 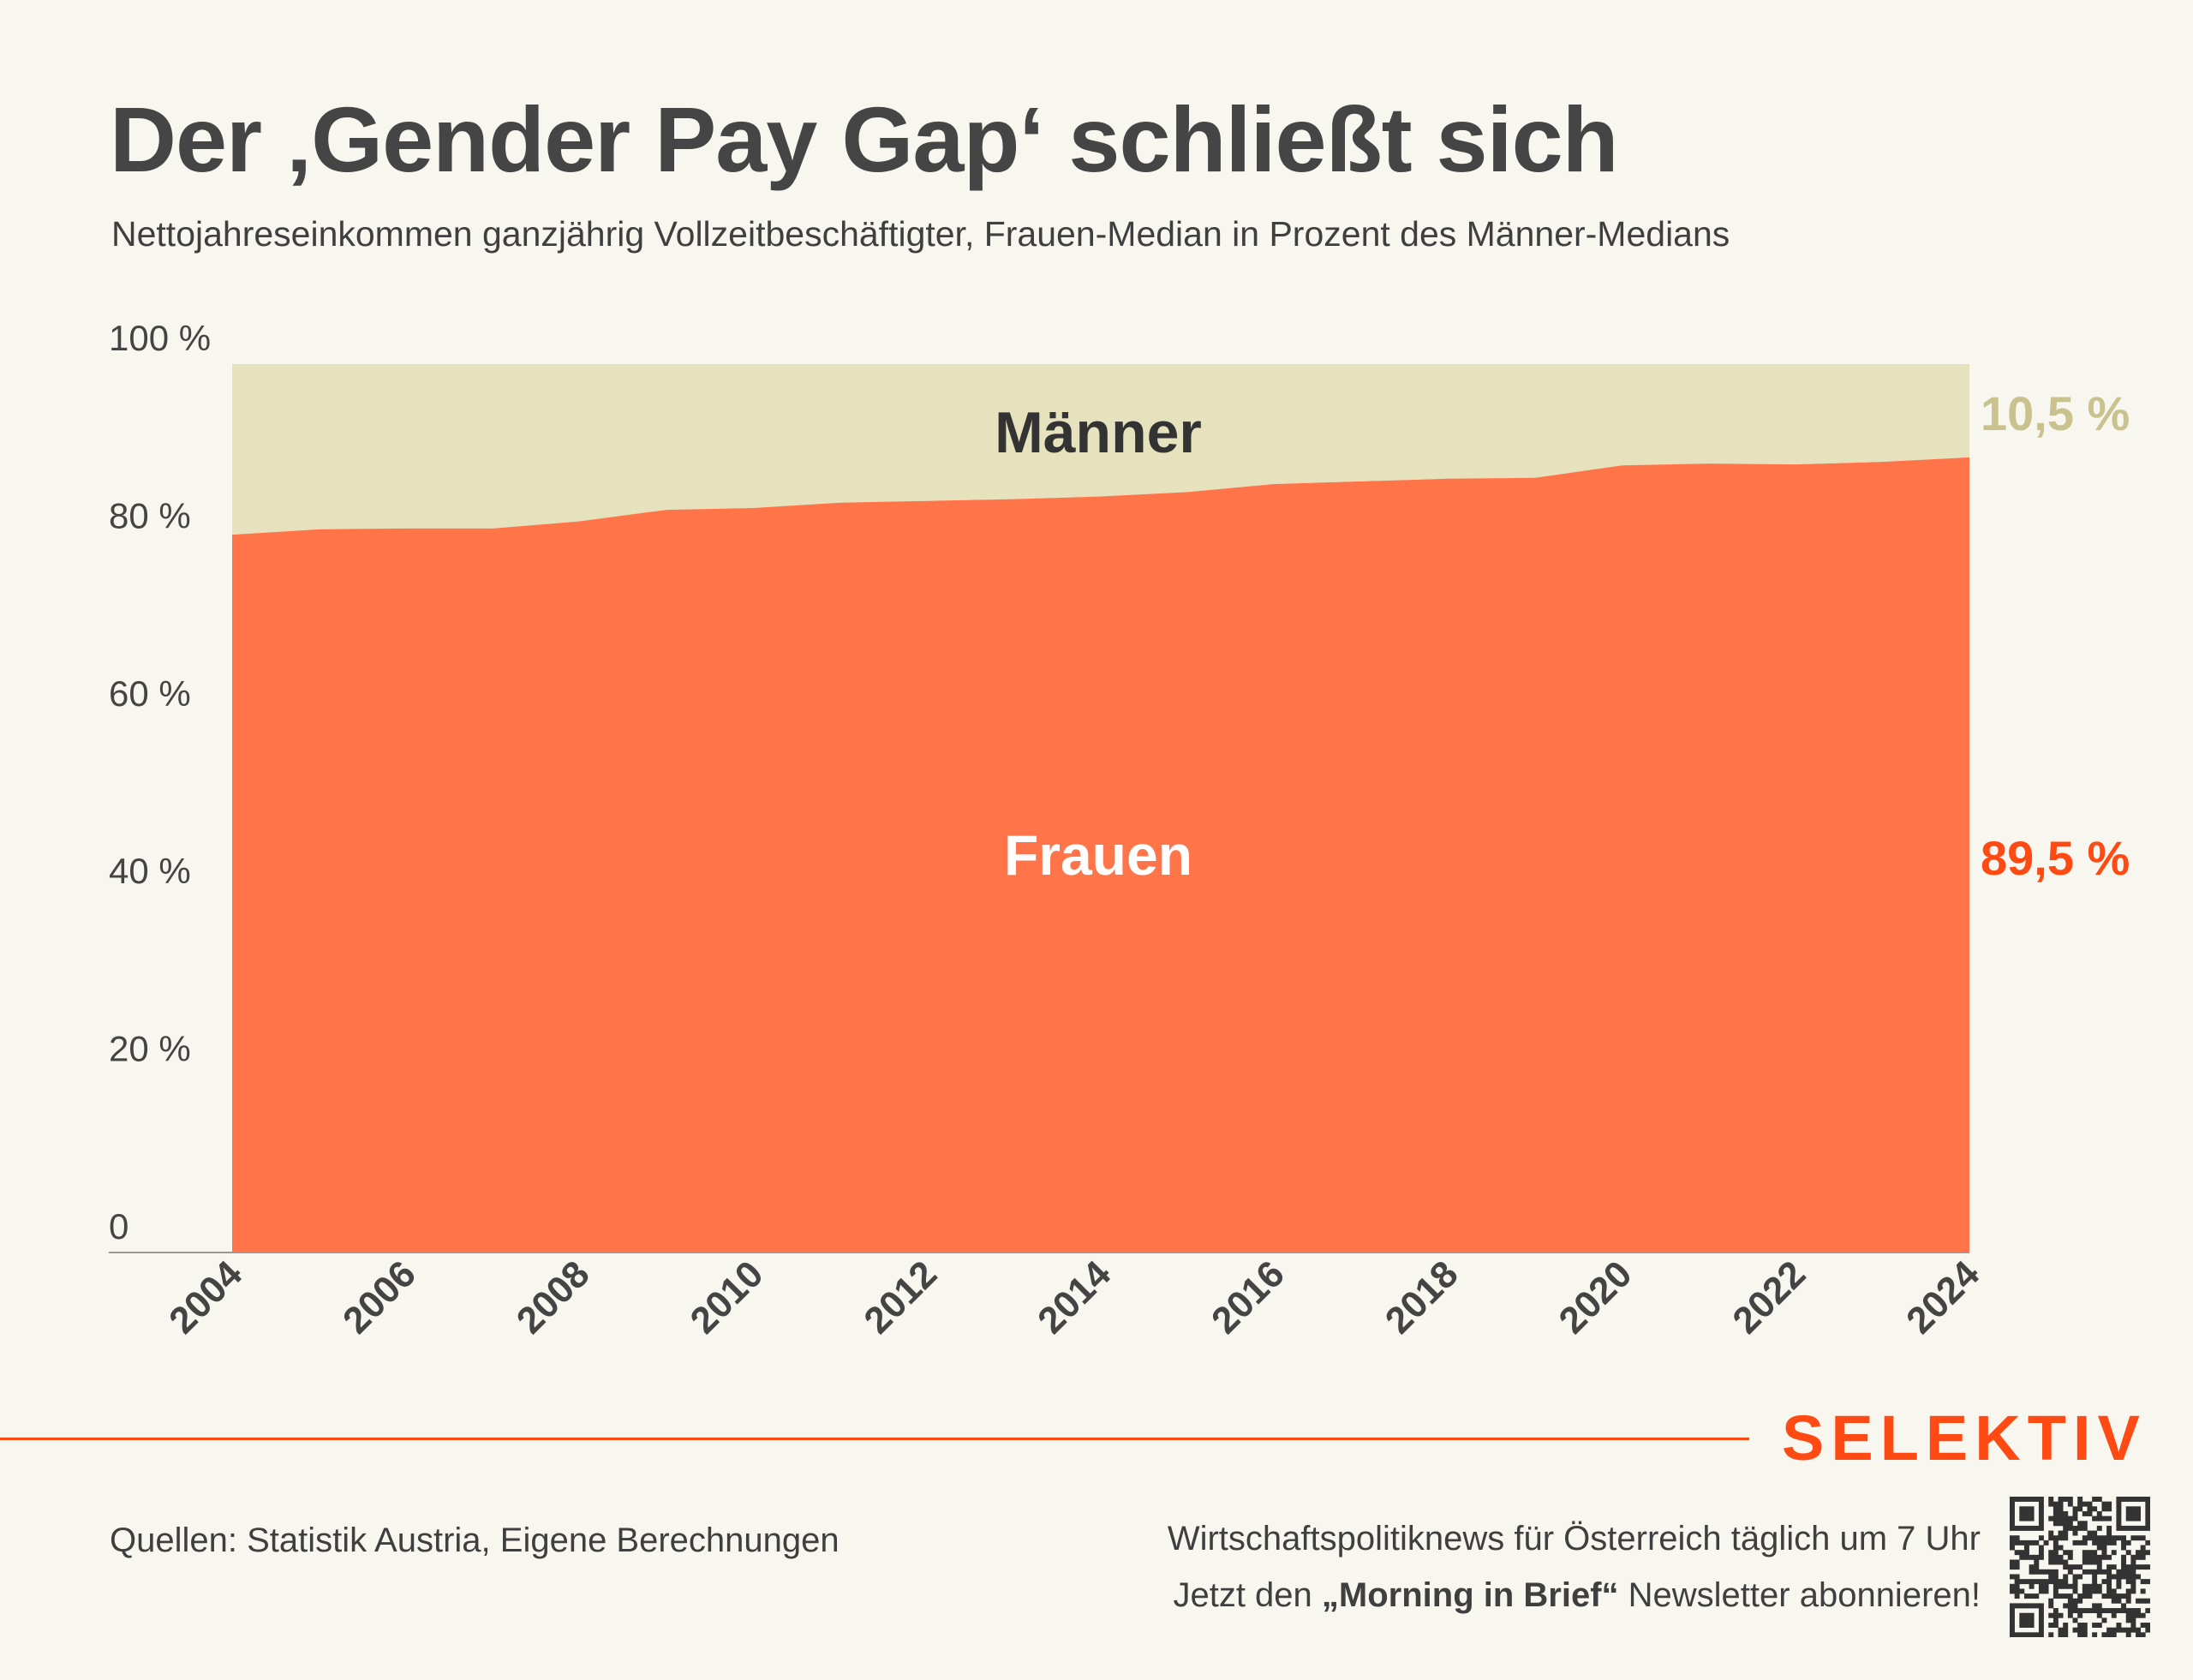 I want to click on x-tick-label: 2010, so click(x=727, y=1297).